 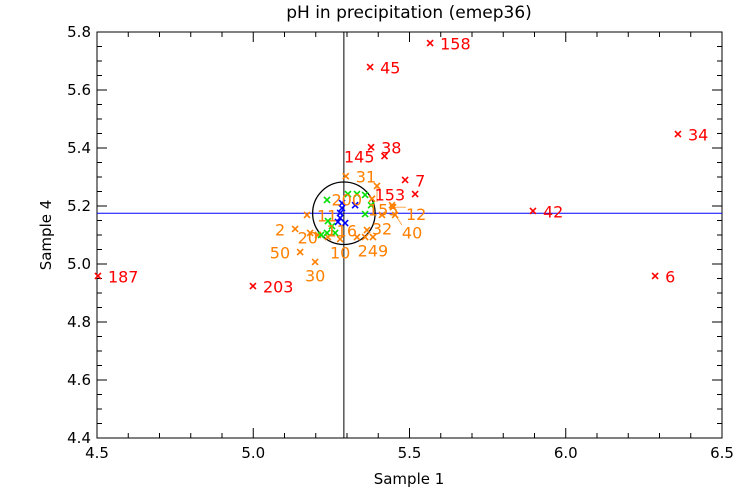 What do you see at coordinates (79, 148) in the screenshot?
I see `y-tick-label: 5.4` at bounding box center [79, 148].